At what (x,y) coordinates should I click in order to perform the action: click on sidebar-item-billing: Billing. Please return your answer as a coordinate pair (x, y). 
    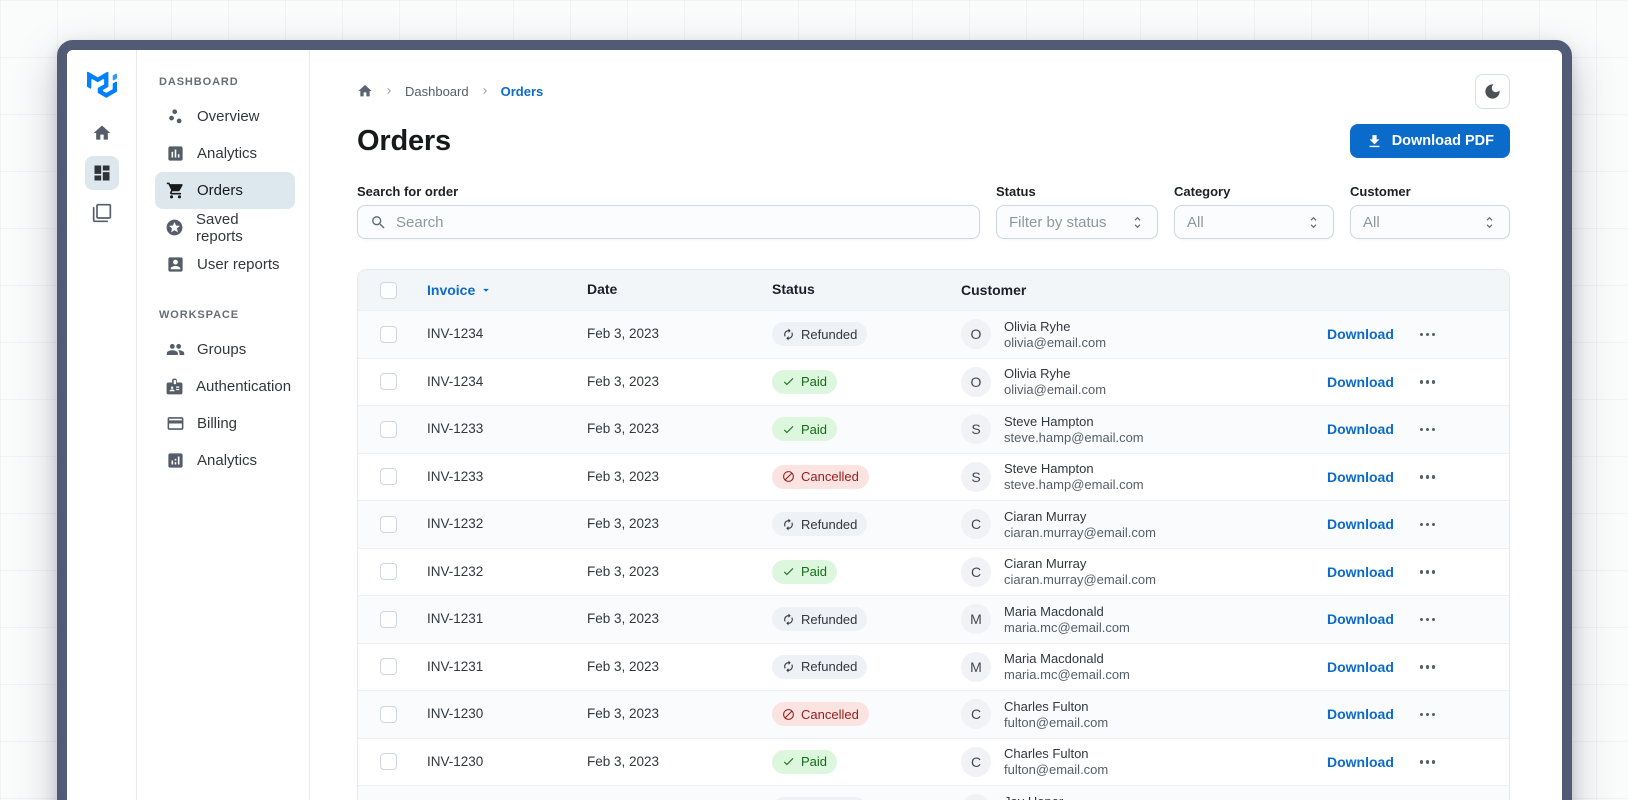
    Looking at the image, I should click on (225, 423).